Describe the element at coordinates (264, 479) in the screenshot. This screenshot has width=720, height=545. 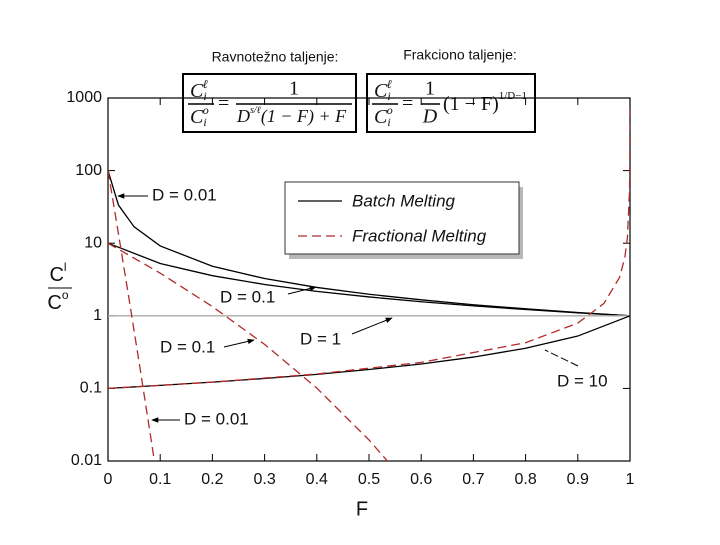
I see `x-tick-label: 0.3` at that location.